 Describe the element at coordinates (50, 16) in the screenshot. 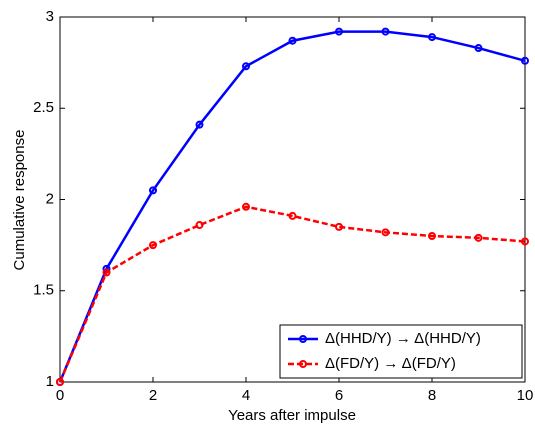

I see `y-tick-label: 3` at that location.